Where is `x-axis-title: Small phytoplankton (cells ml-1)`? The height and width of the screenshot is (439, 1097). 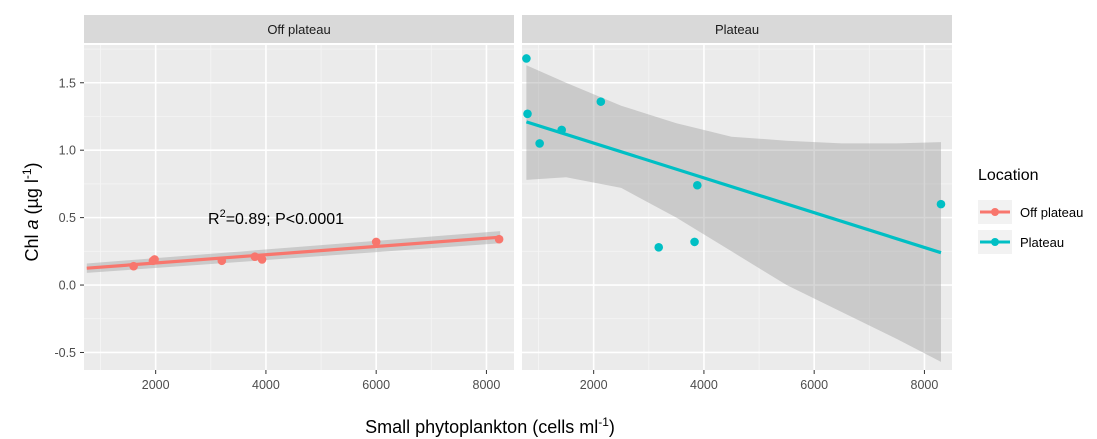 x-axis-title: Small phytoplankton (cells ml-1) is located at coordinates (490, 426).